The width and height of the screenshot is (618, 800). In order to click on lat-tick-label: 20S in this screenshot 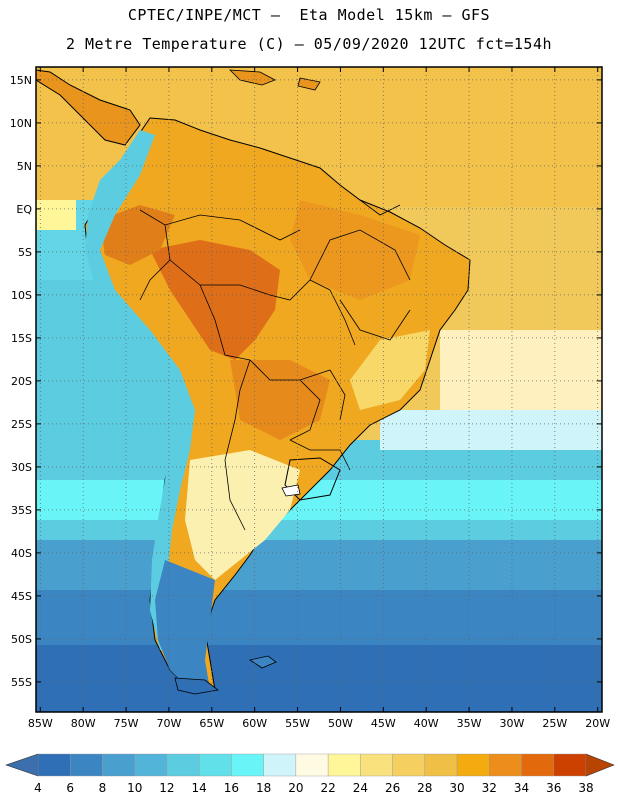, I will do `click(21, 381)`.